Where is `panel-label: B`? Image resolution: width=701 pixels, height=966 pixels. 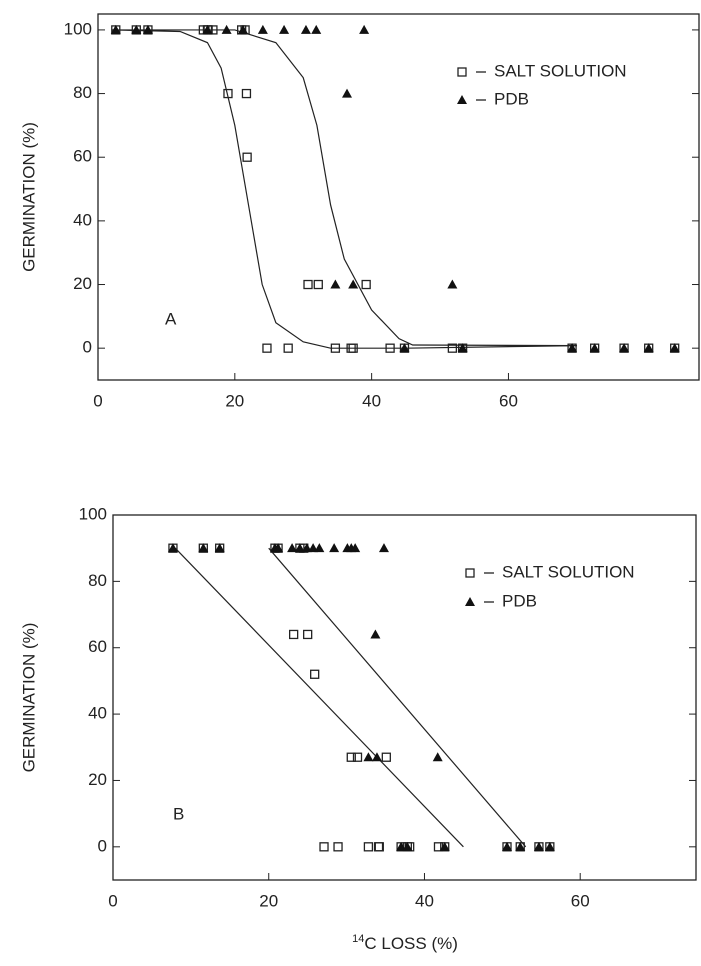
panel-label: B is located at coordinates (178, 813).